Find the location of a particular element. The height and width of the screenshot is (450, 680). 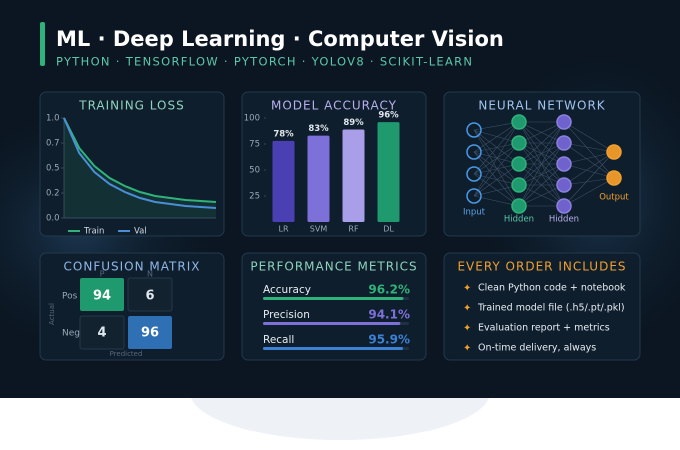

y-tick-label: 75 is located at coordinates (254, 145).